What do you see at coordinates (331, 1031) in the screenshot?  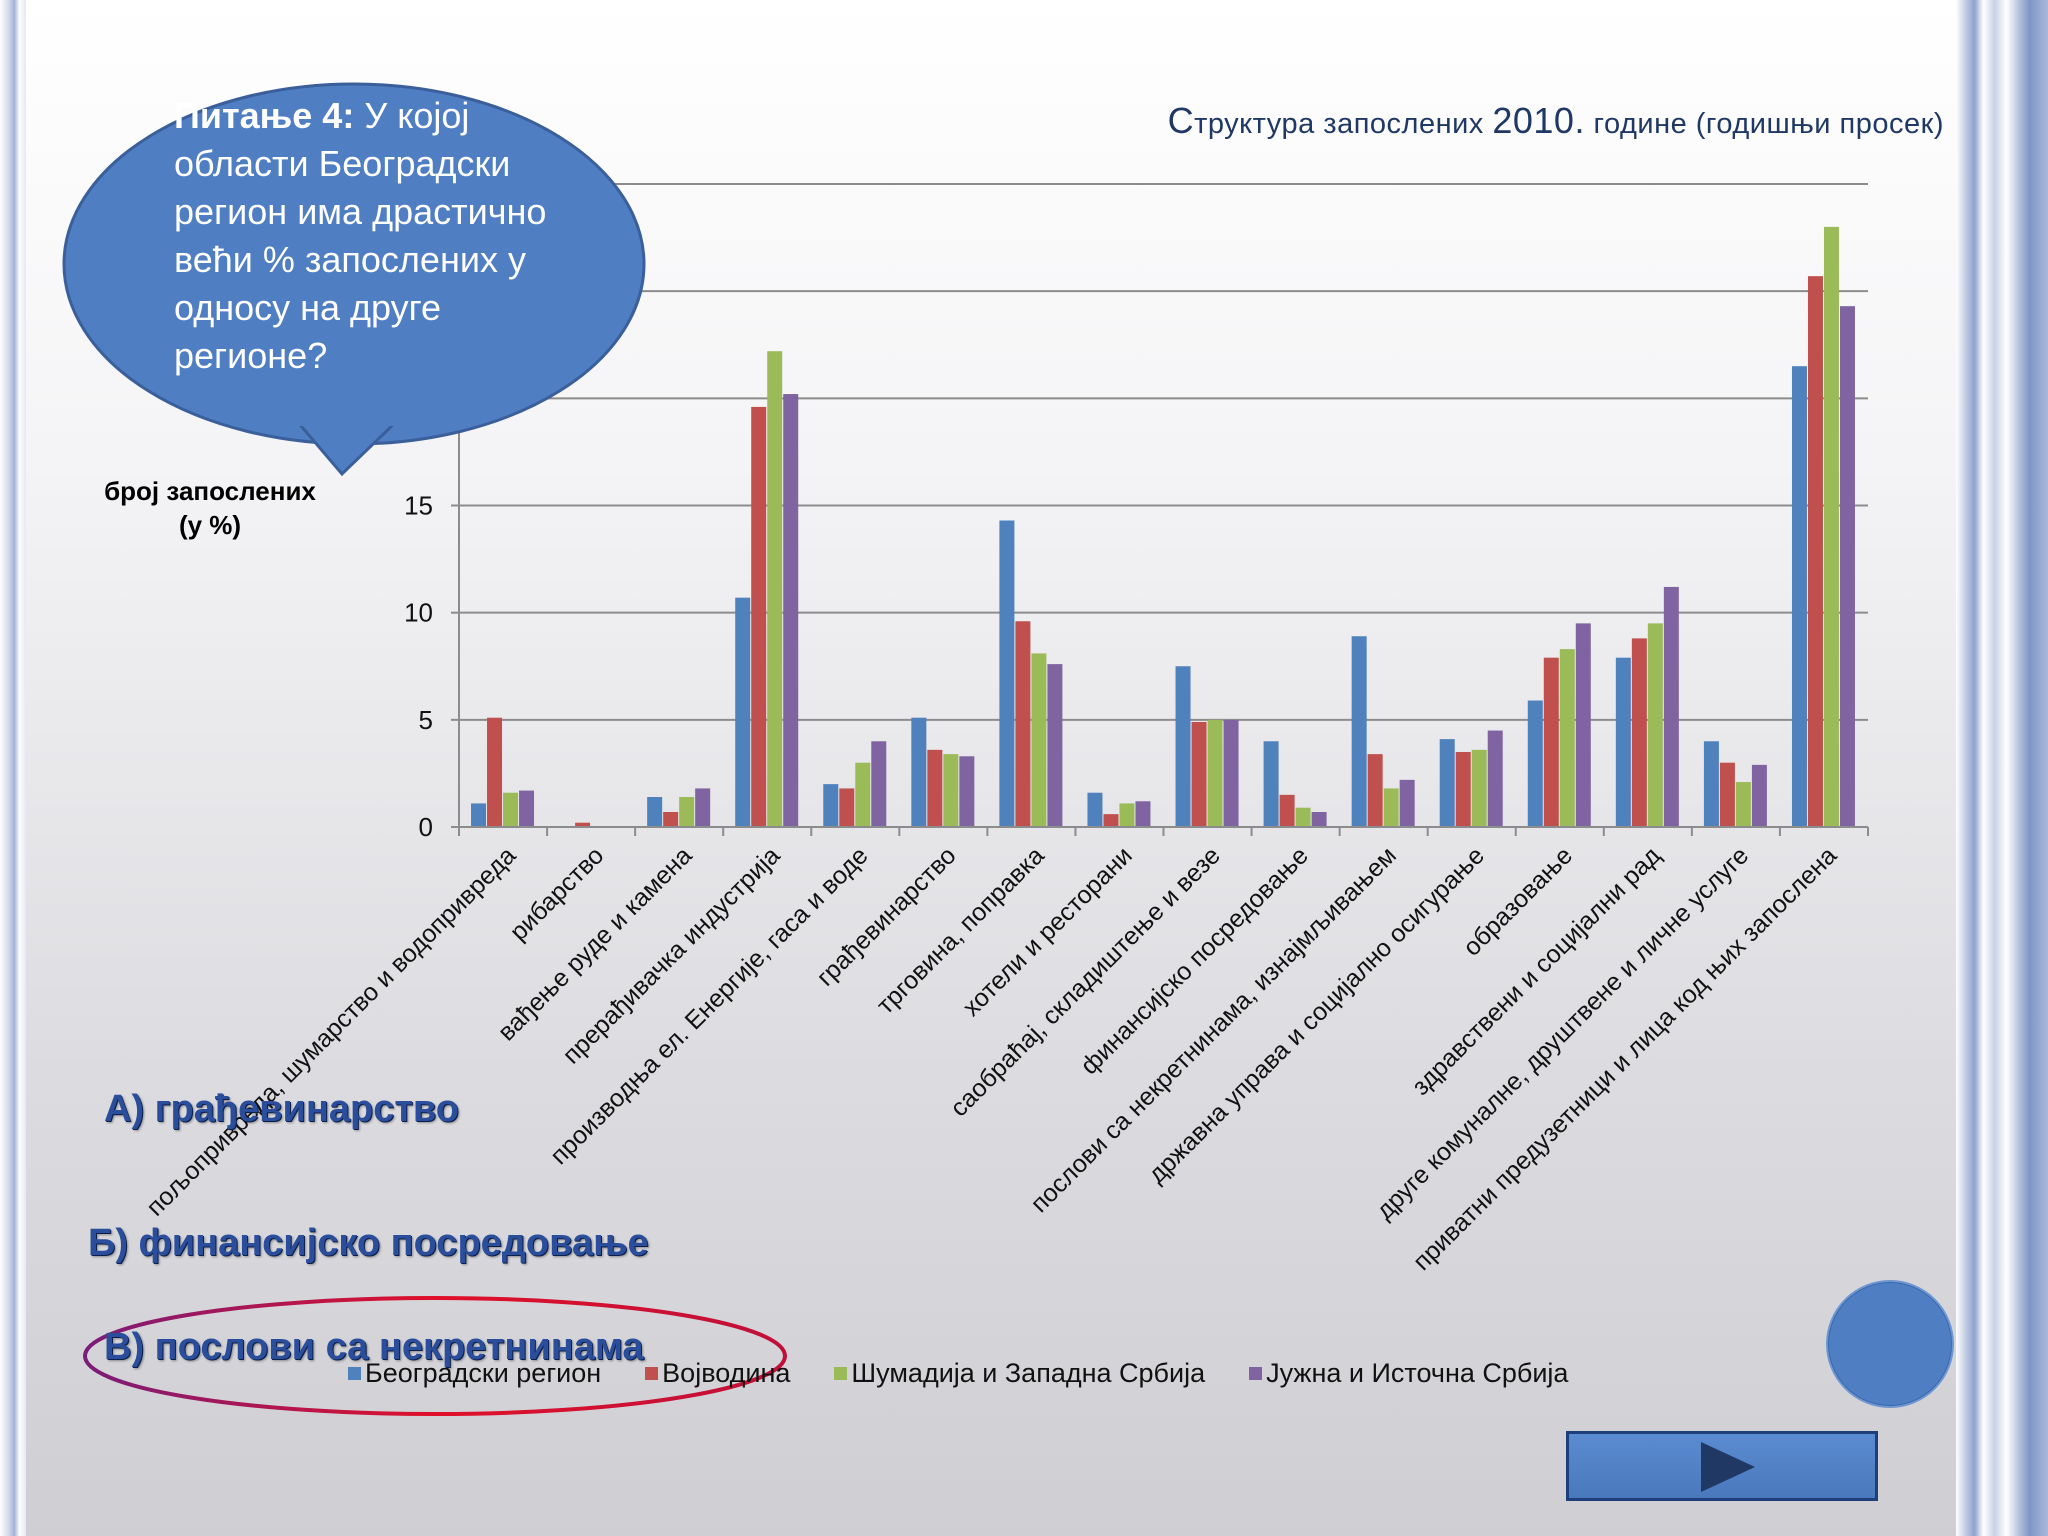 I see `x-tick-label-0: пољопривреда, шумарство и водопривреда` at bounding box center [331, 1031].